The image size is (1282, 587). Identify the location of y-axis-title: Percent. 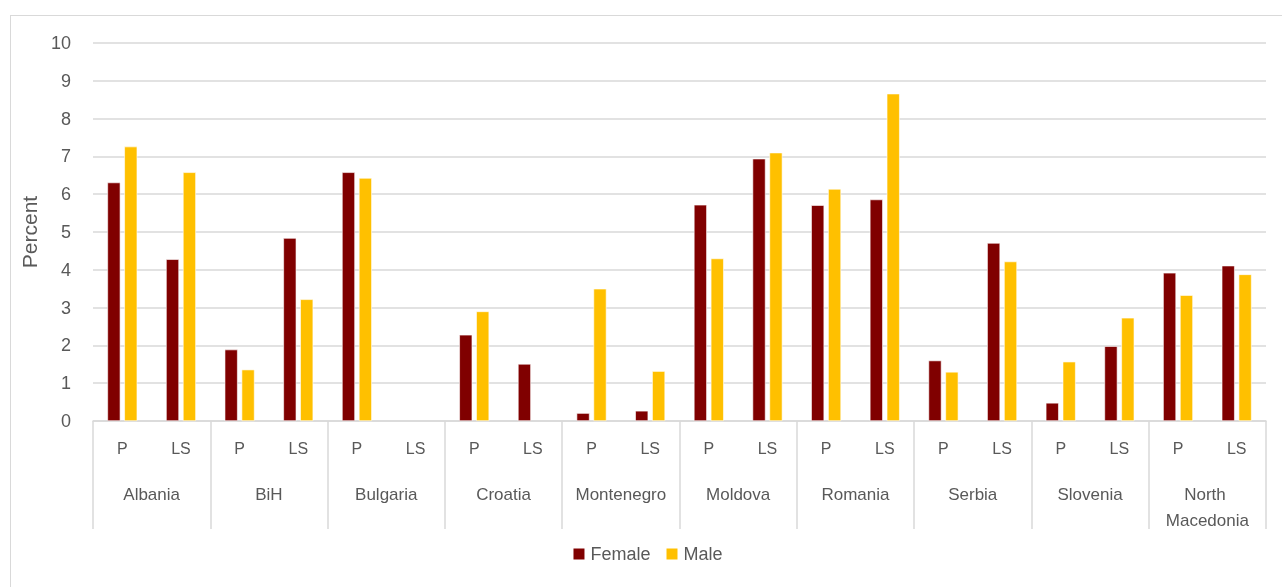
(30, 232).